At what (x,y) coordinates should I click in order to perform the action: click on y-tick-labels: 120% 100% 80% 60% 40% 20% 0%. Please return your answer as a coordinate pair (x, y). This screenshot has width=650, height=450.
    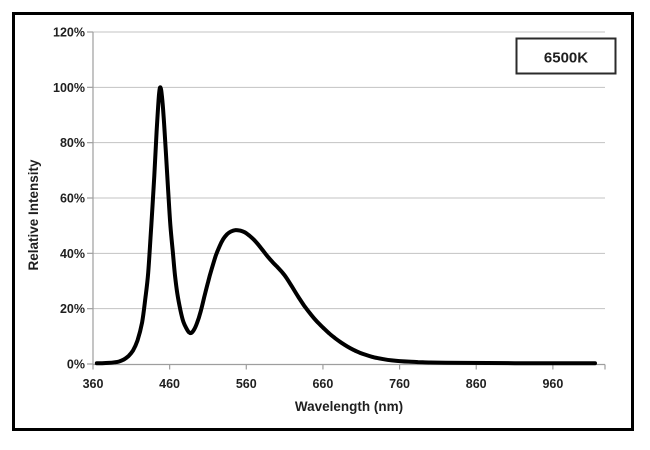
    Looking at the image, I should click on (69, 199).